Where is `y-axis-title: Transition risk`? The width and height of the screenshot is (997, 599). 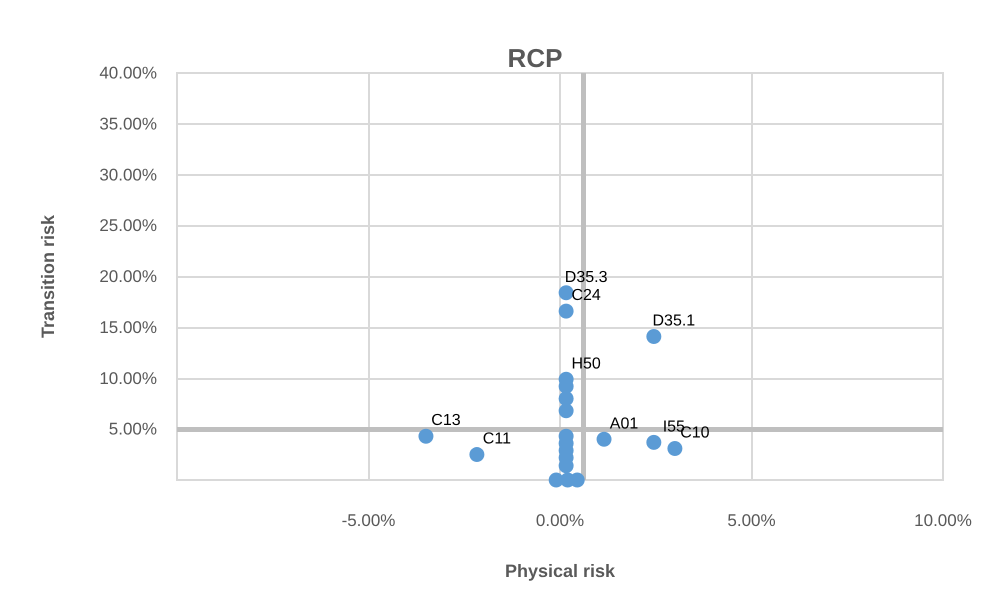
y-axis-title: Transition risk is located at coordinates (48, 276).